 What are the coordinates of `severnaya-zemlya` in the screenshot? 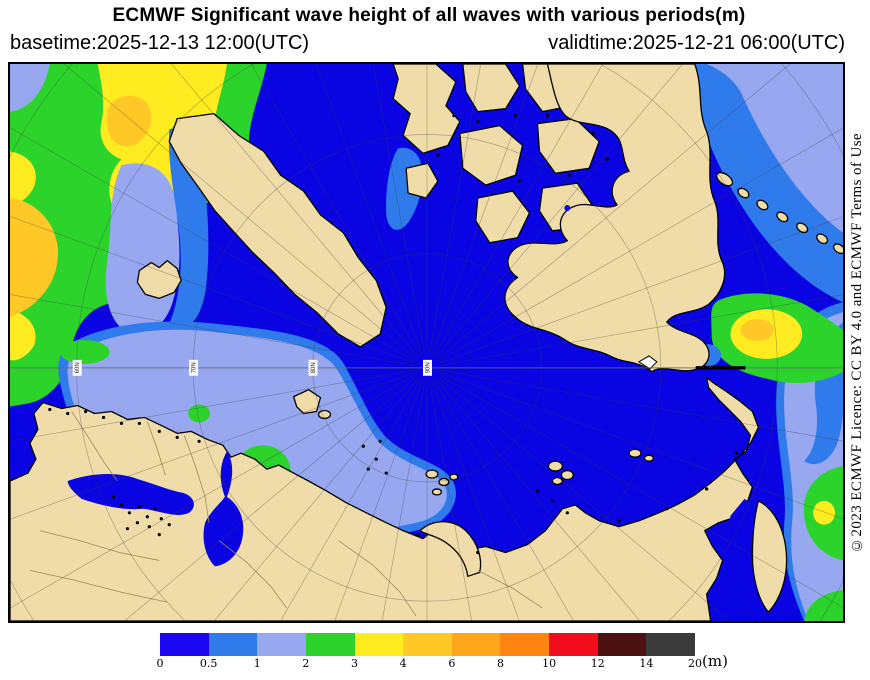 It's located at (560, 473).